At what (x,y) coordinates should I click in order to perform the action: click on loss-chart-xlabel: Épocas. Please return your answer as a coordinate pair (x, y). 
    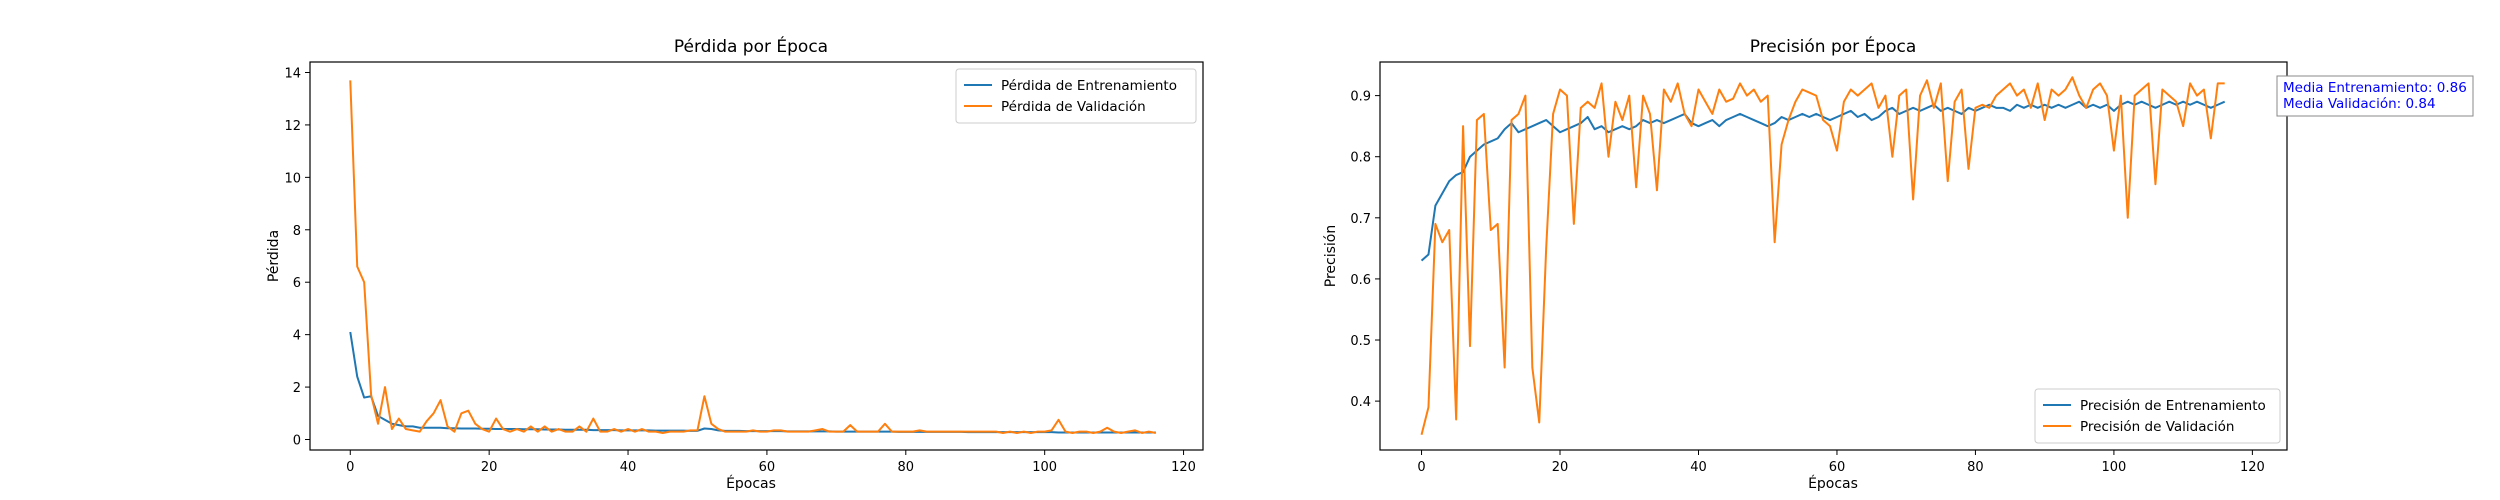
    Looking at the image, I should click on (751, 483).